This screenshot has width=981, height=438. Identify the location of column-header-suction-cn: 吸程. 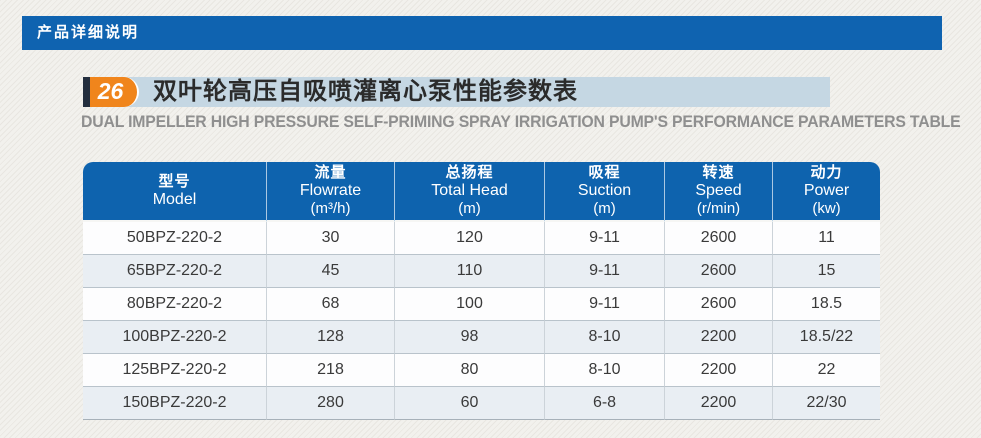
(604, 172).